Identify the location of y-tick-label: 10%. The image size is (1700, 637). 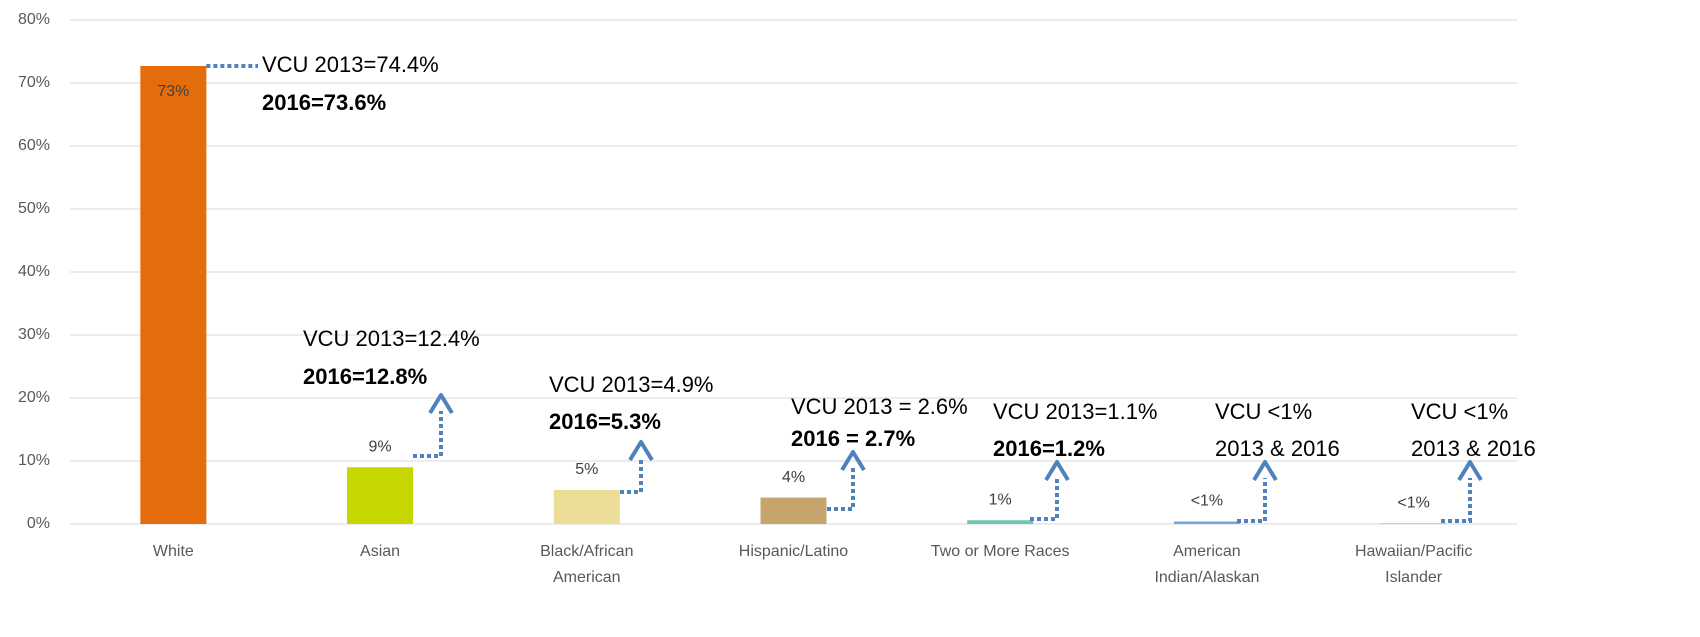
(34, 460).